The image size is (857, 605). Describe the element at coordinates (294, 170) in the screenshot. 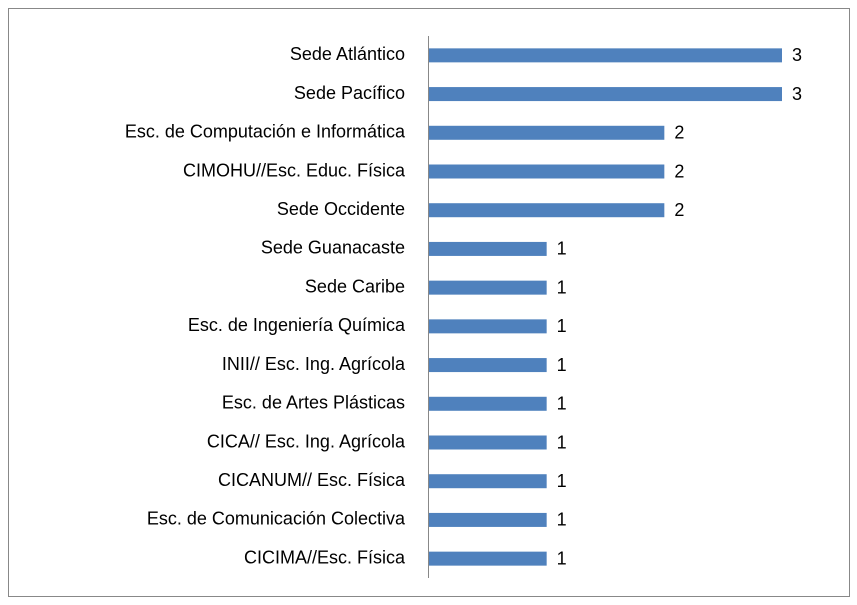

I see `y-tick-label: CIMOHU//Esc. Educ. Física` at that location.